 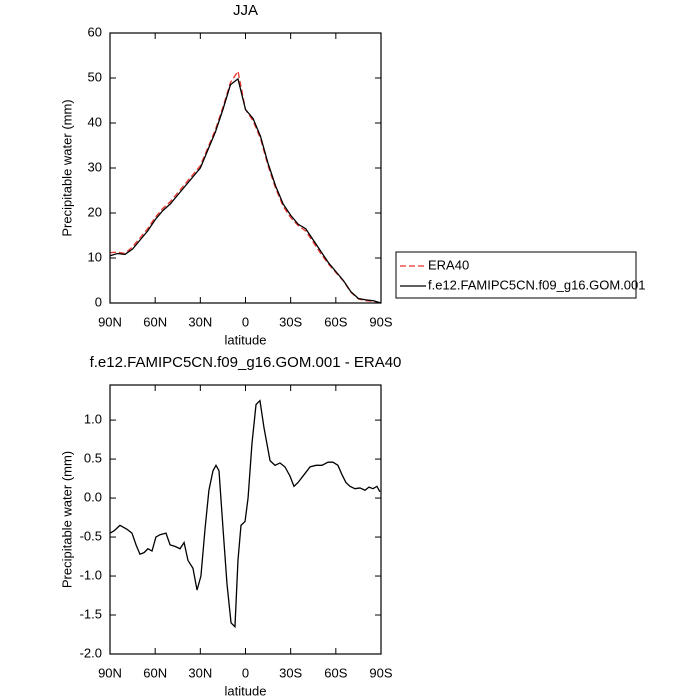 I want to click on y-tick-label: 1.0, so click(x=93, y=419).